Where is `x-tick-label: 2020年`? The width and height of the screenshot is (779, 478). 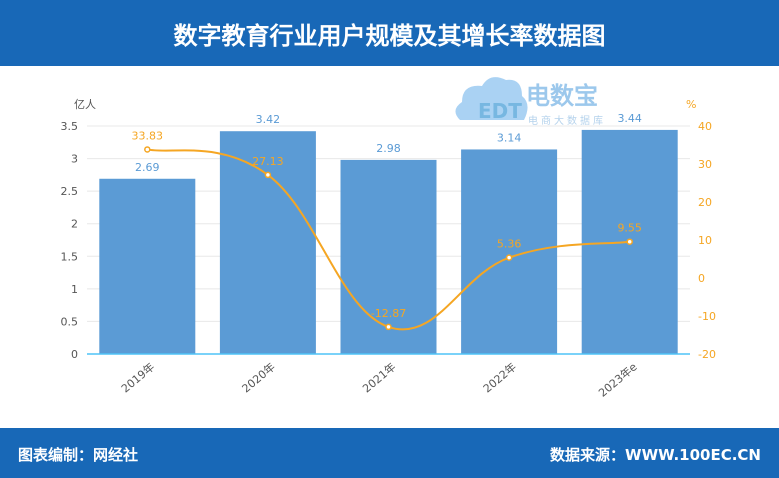 x-tick-label: 2020年 is located at coordinates (258, 378).